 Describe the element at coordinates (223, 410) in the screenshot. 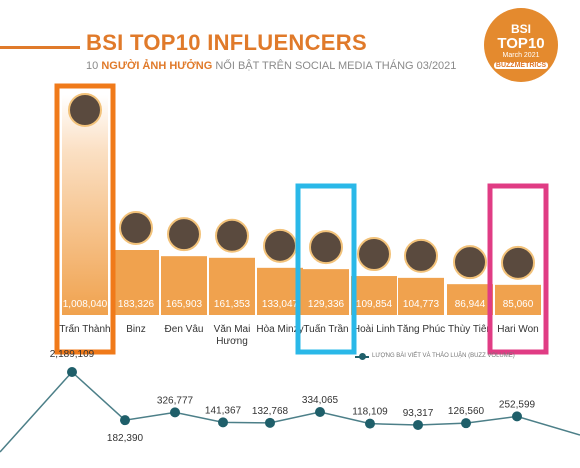

I see `line-value-label-4: 141,367` at that location.